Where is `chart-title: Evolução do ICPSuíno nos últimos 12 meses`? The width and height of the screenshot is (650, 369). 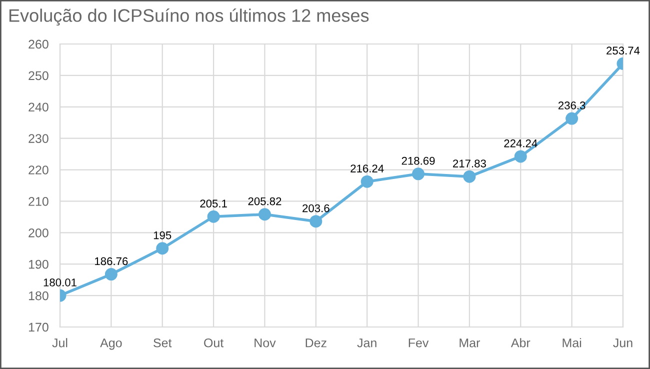
chart-title: Evolução do ICPSuíno nos últimos 12 meses is located at coordinates (189, 17).